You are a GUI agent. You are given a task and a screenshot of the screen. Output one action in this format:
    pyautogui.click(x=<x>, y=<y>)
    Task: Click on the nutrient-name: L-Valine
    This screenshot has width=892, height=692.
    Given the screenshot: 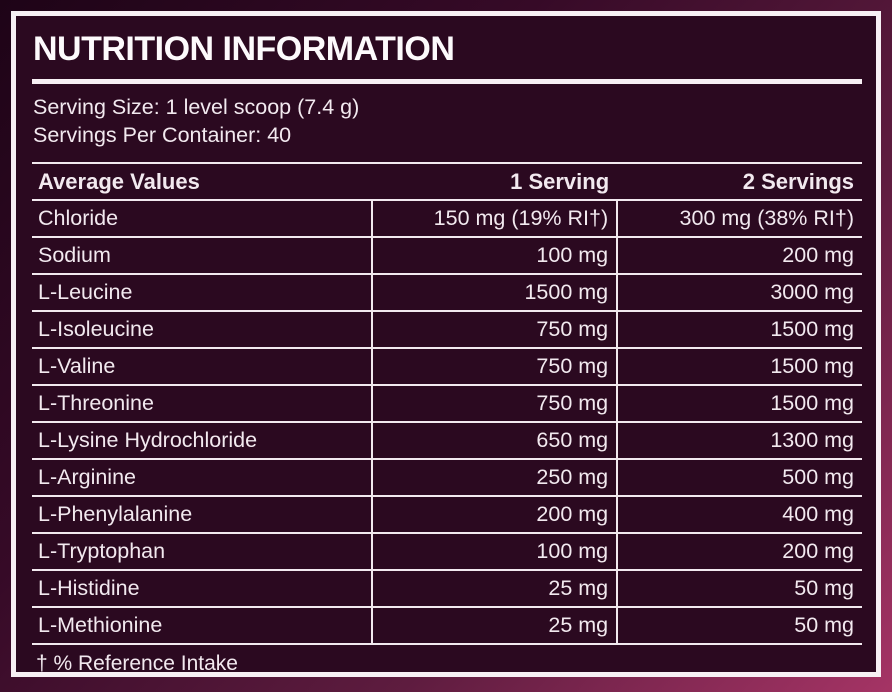 What is the action you would take?
    pyautogui.click(x=202, y=367)
    